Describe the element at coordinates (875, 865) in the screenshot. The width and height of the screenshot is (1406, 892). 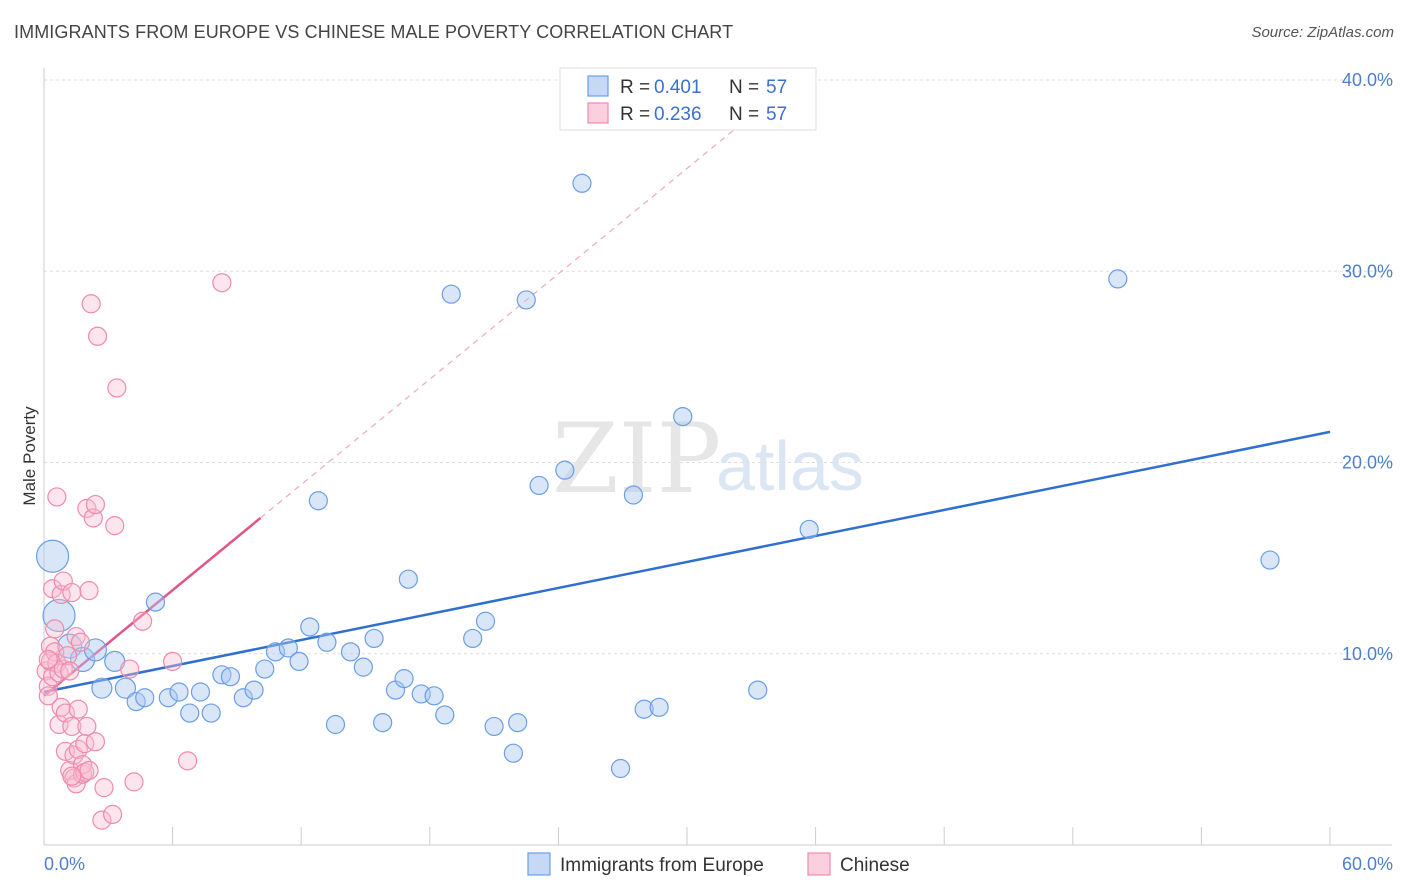
I see `bottom-legend-chinese: Chinese` at that location.